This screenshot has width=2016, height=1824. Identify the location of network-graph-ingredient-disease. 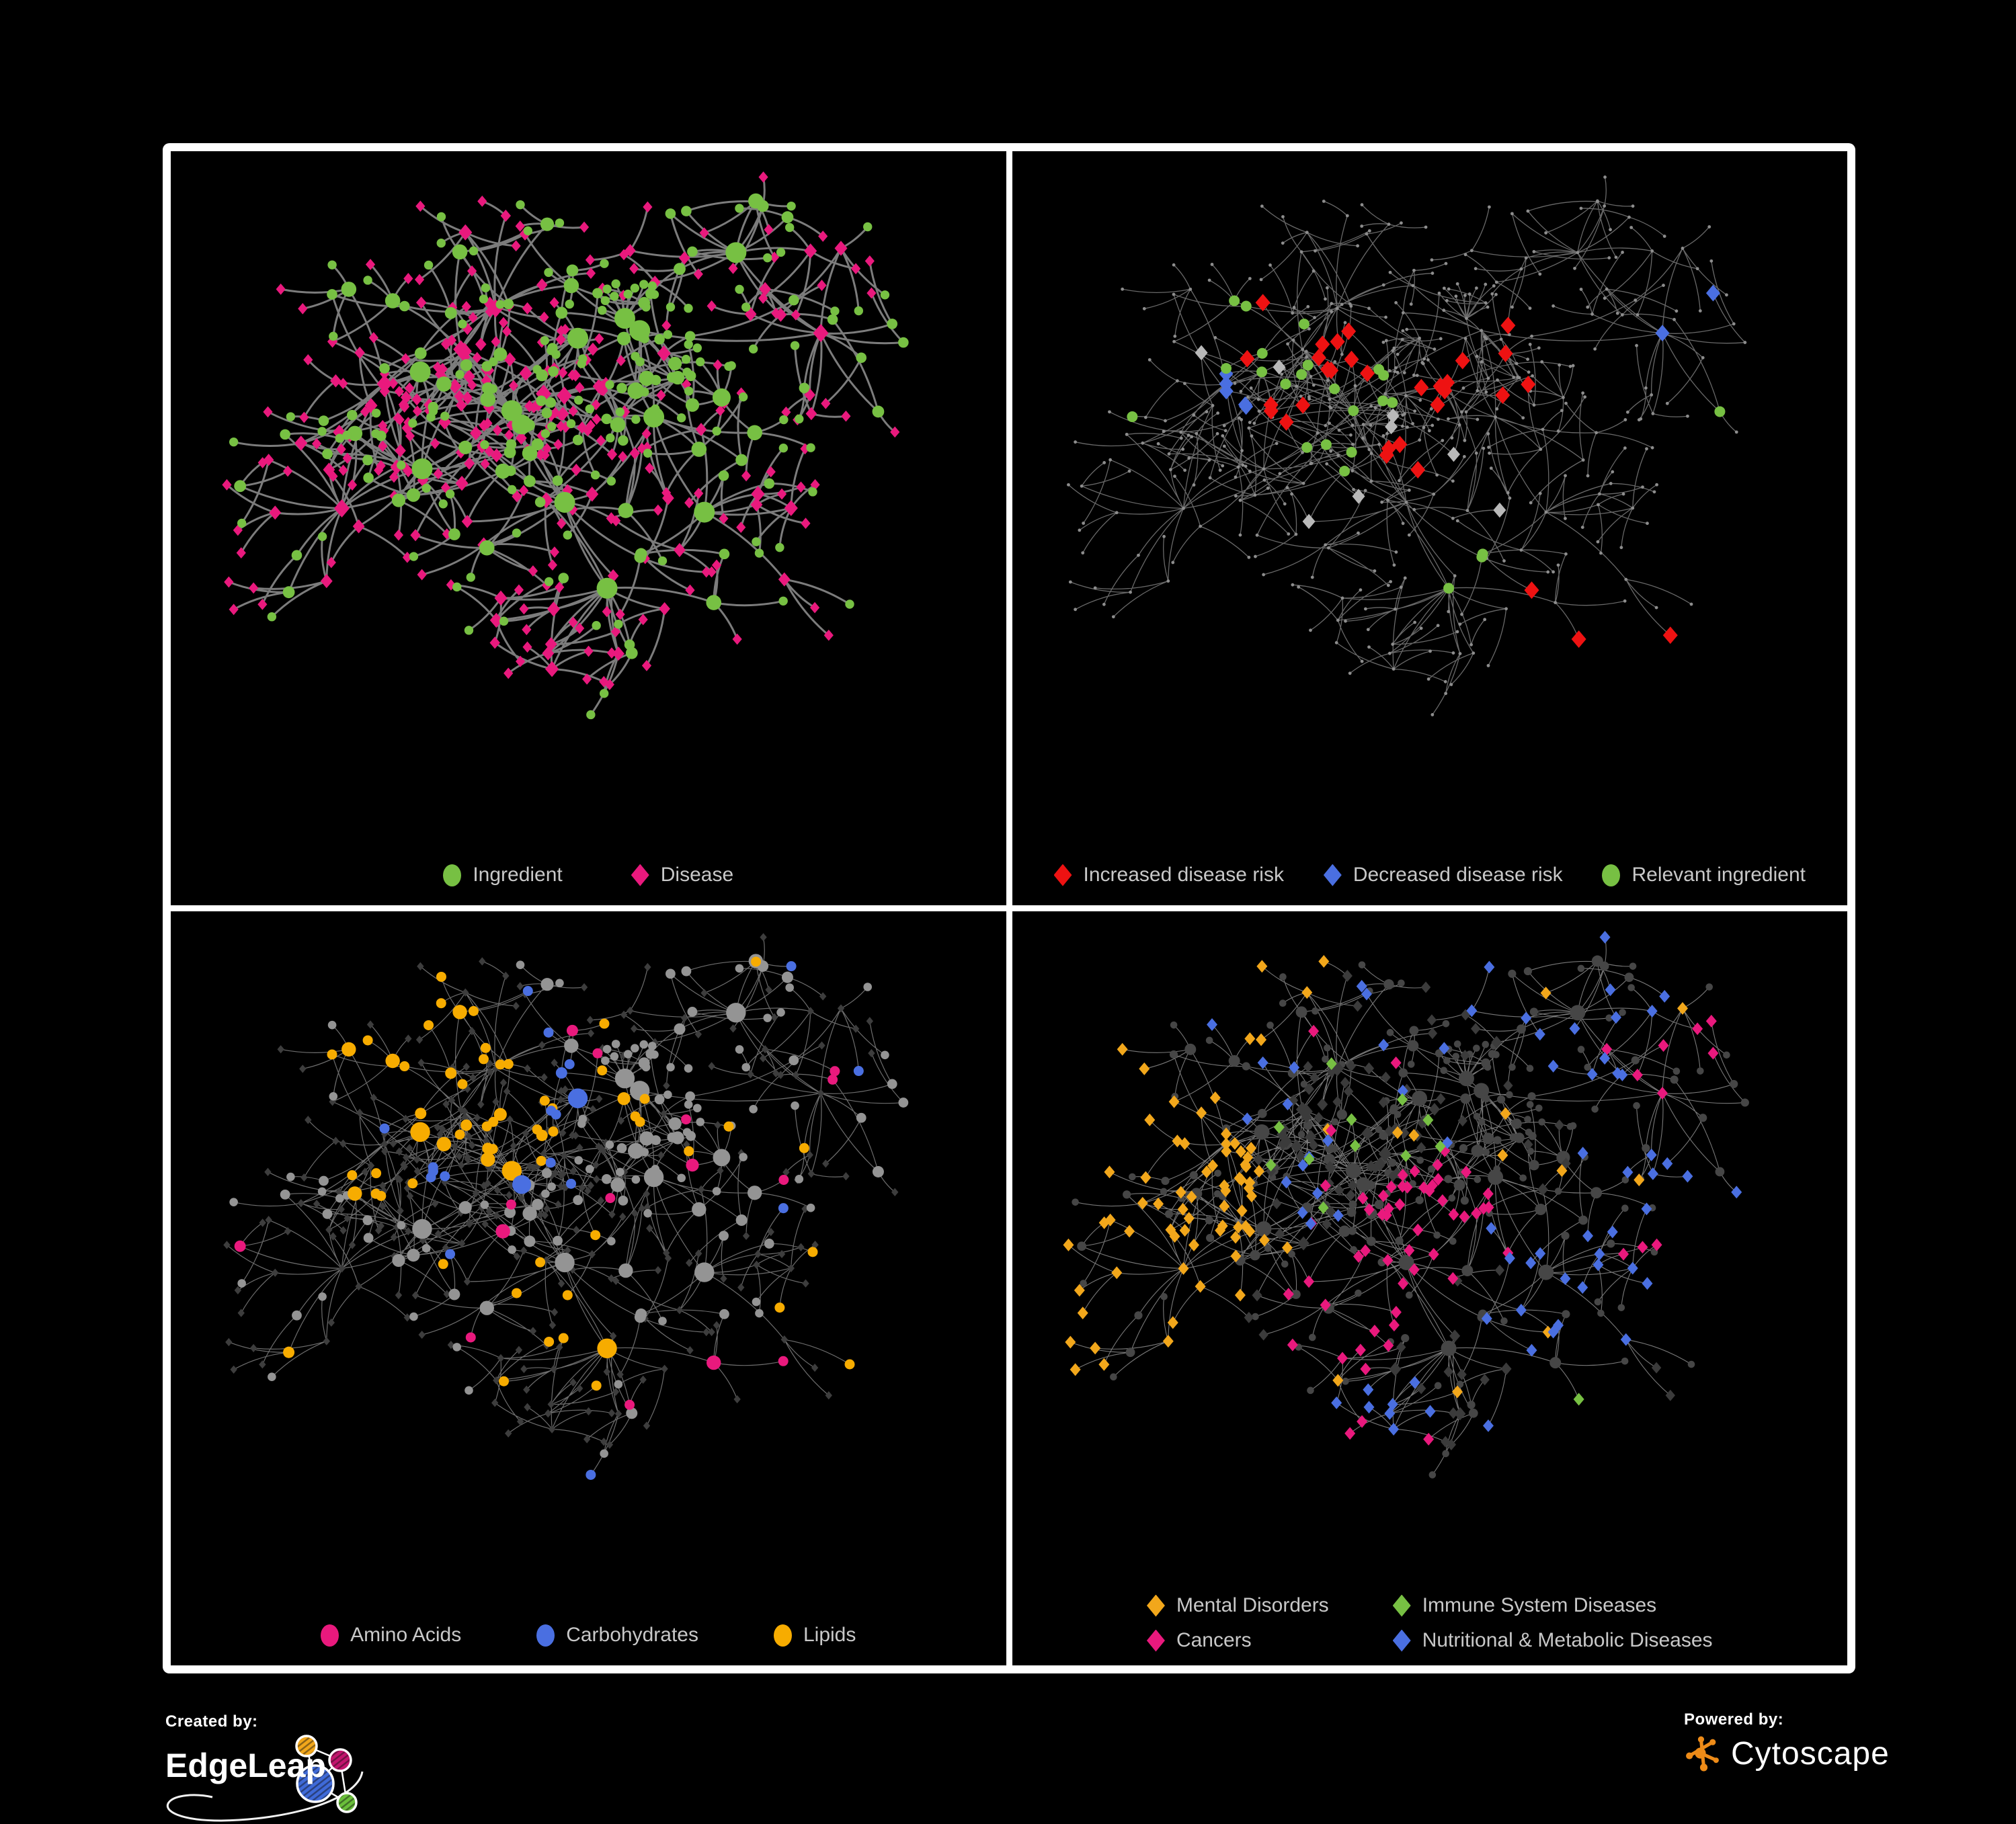
(565, 446).